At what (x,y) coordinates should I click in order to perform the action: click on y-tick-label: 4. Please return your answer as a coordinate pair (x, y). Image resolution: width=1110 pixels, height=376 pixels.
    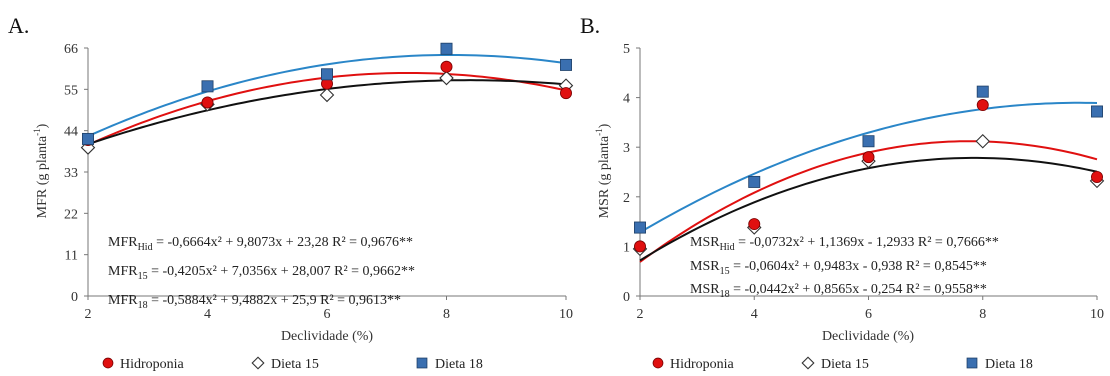
    Looking at the image, I should click on (626, 99).